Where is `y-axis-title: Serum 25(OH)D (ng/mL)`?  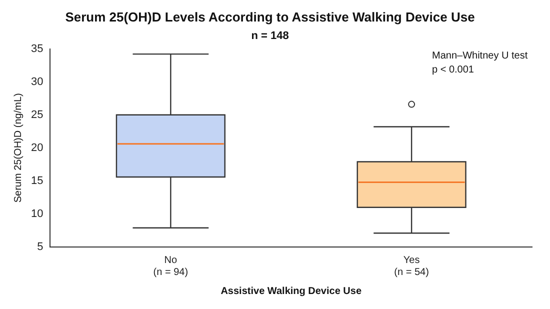
y-axis-title: Serum 25(OH)D (ng/mL) is located at coordinates (18, 148).